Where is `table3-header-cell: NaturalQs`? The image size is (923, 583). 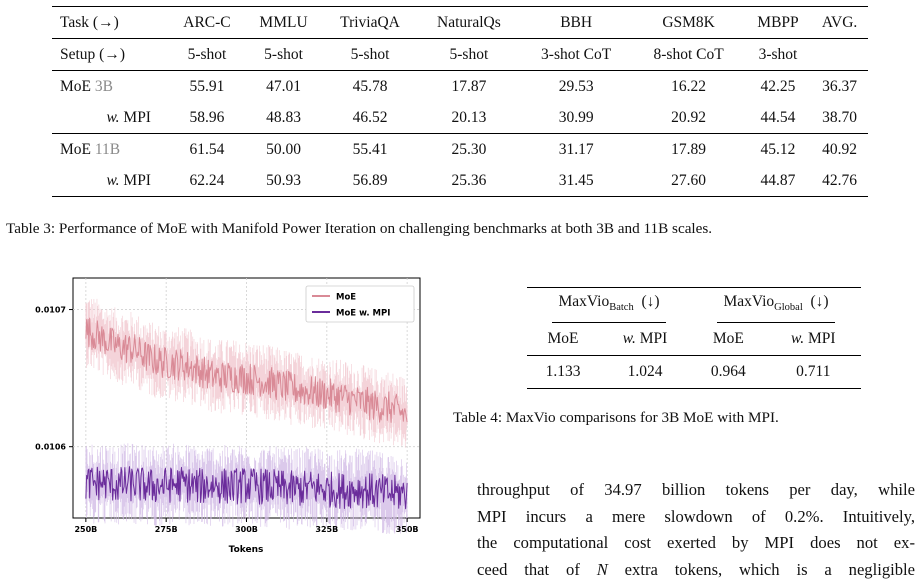
table3-header-cell: NaturalQs is located at coordinates (469, 23).